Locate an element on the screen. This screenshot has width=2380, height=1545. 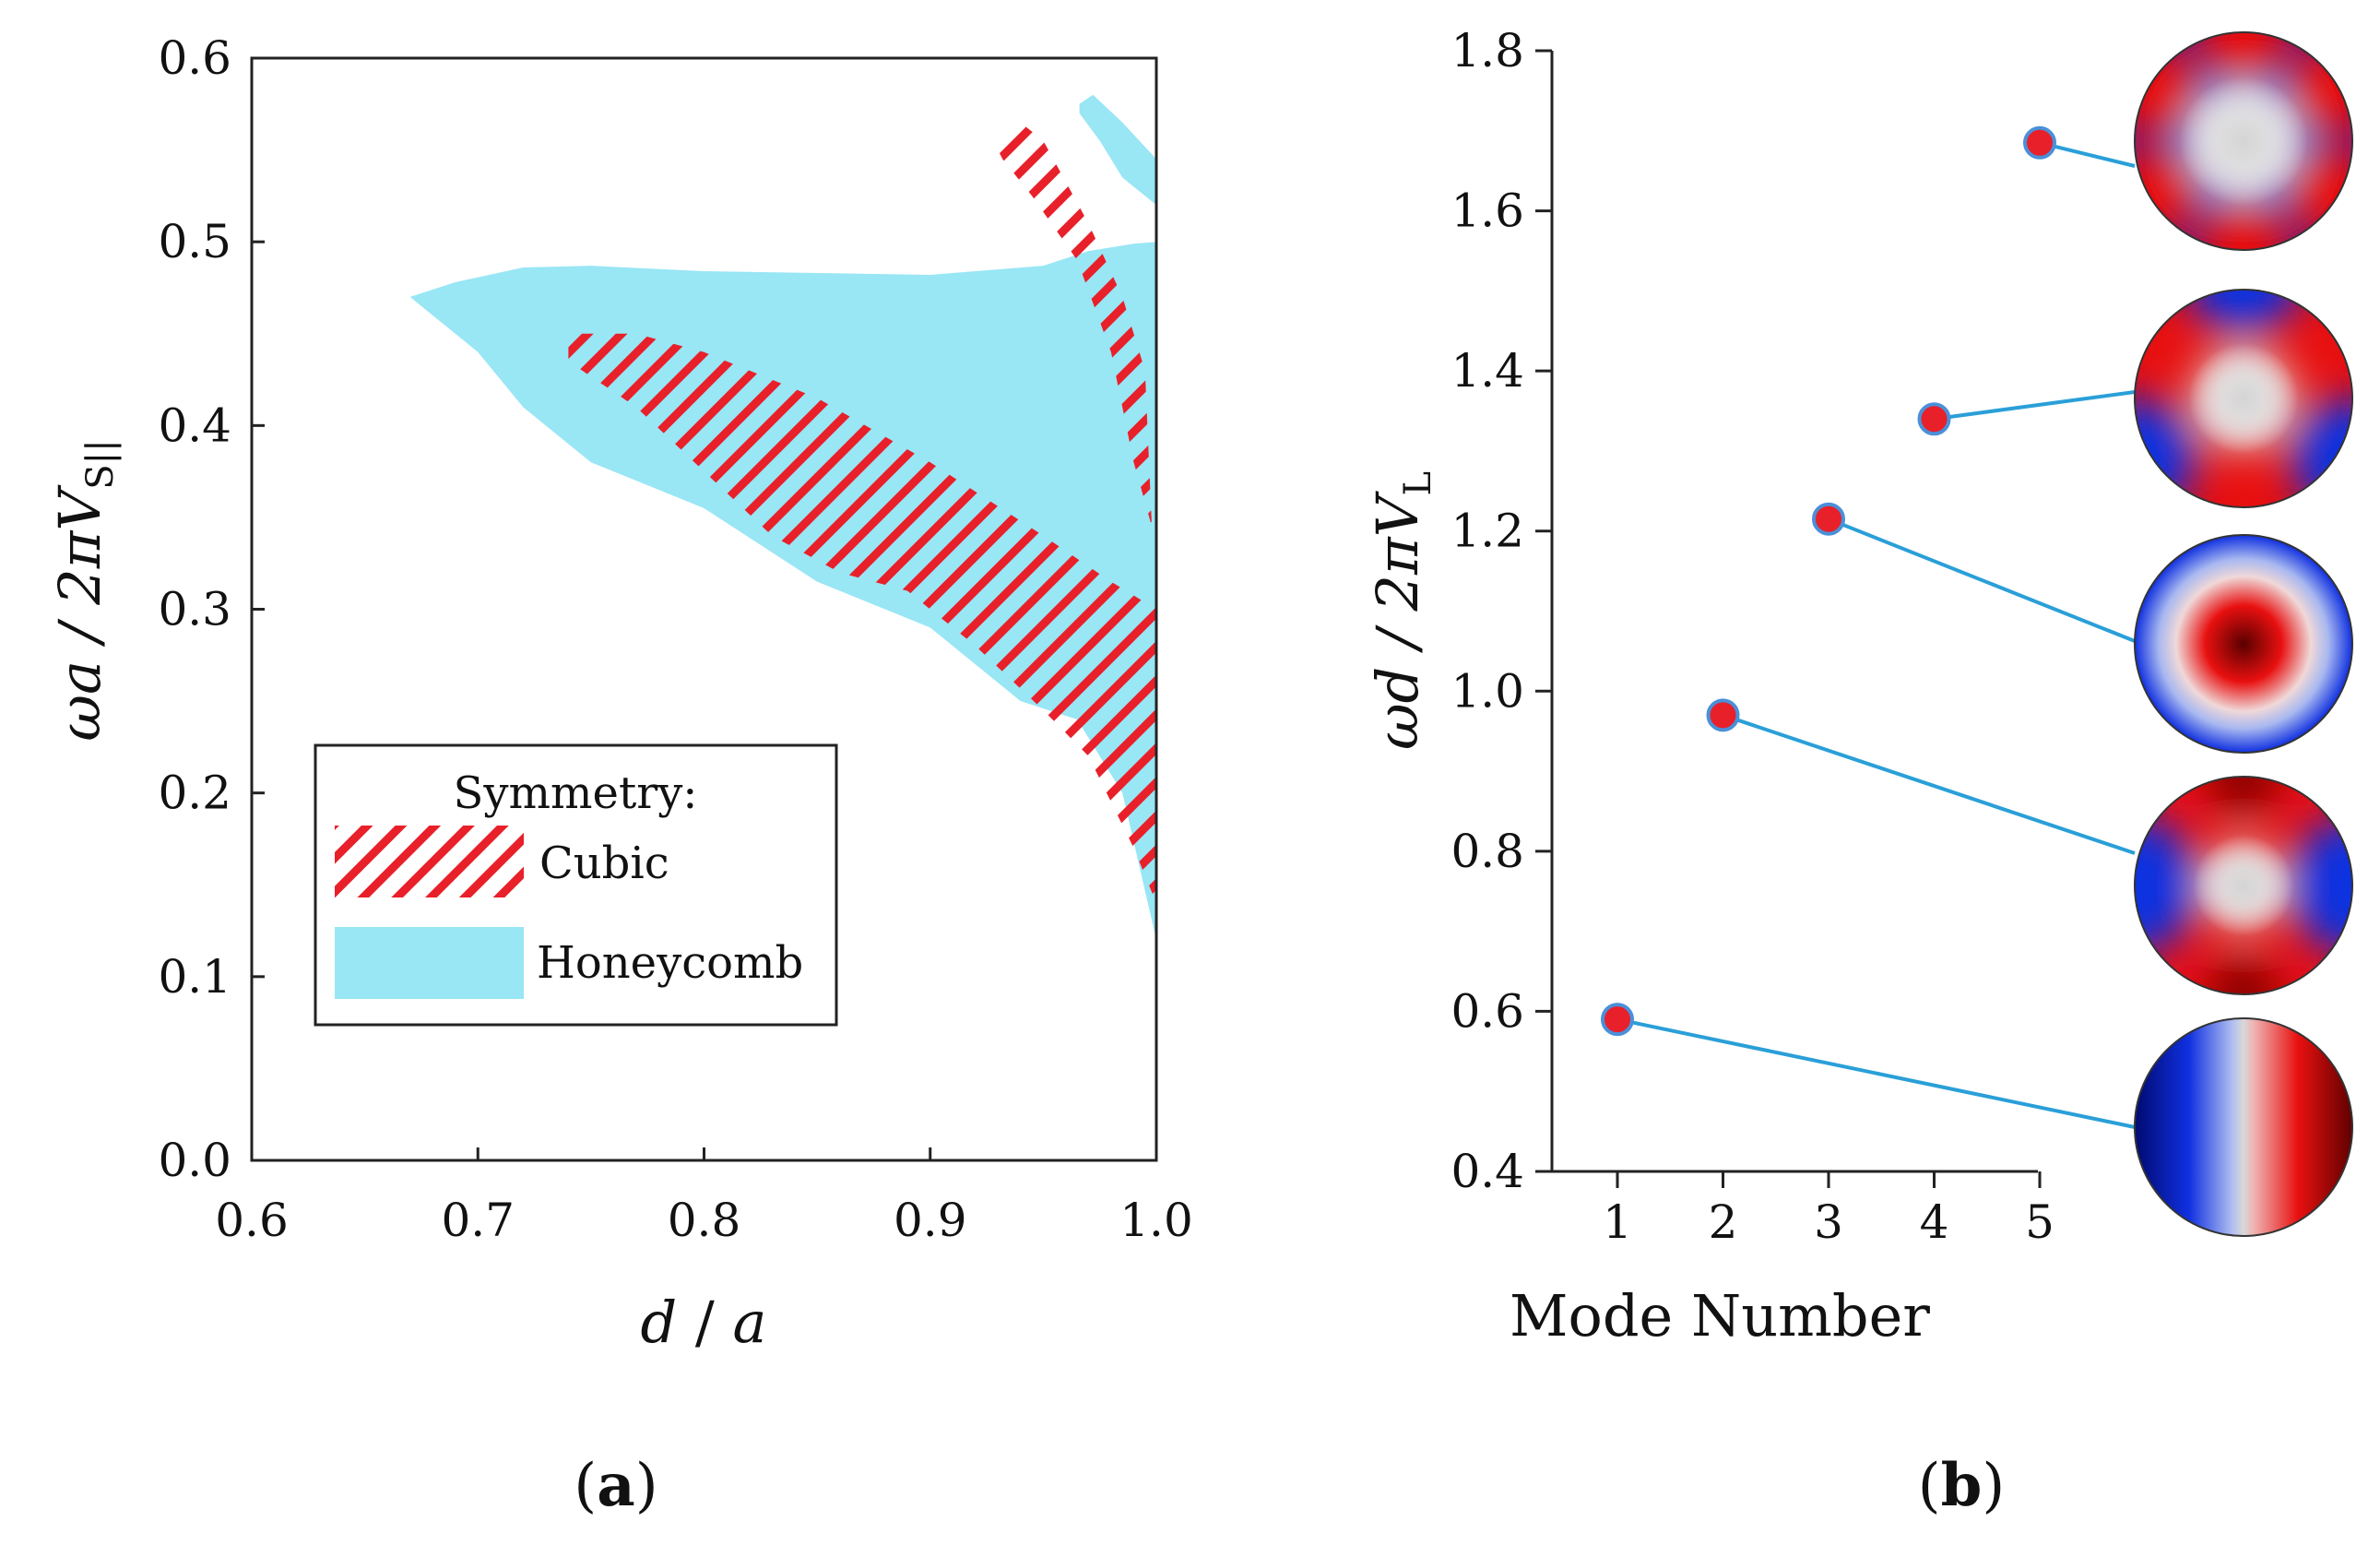
legend-swatch-honeycomb is located at coordinates (429, 963).